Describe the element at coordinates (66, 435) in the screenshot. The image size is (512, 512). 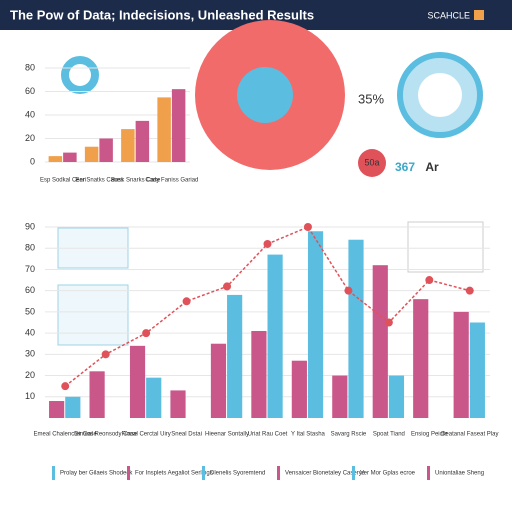
I see `x-tick-label: Emeal Chalencter Case` at that location.